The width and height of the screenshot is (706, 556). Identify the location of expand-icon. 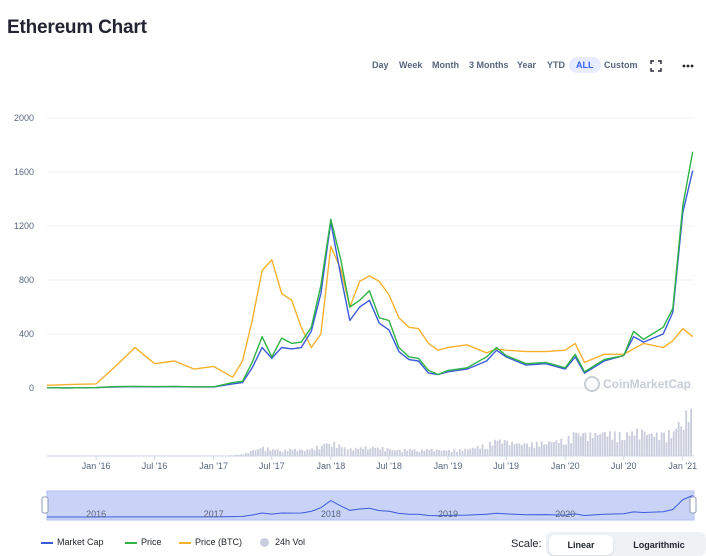
(656, 66).